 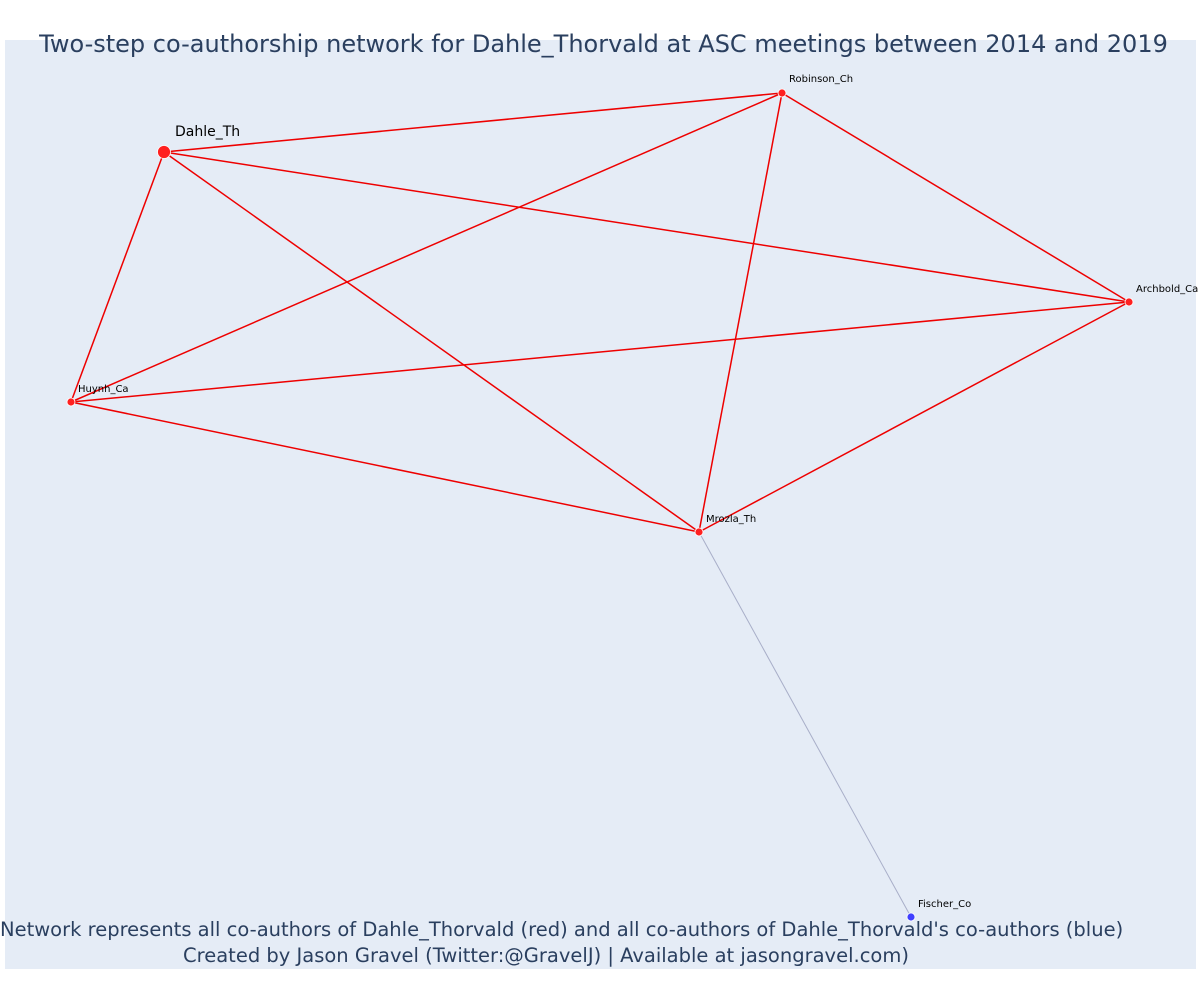 I want to click on node-label-Huynh_Ca: Huynh_Ca, so click(x=103, y=389).